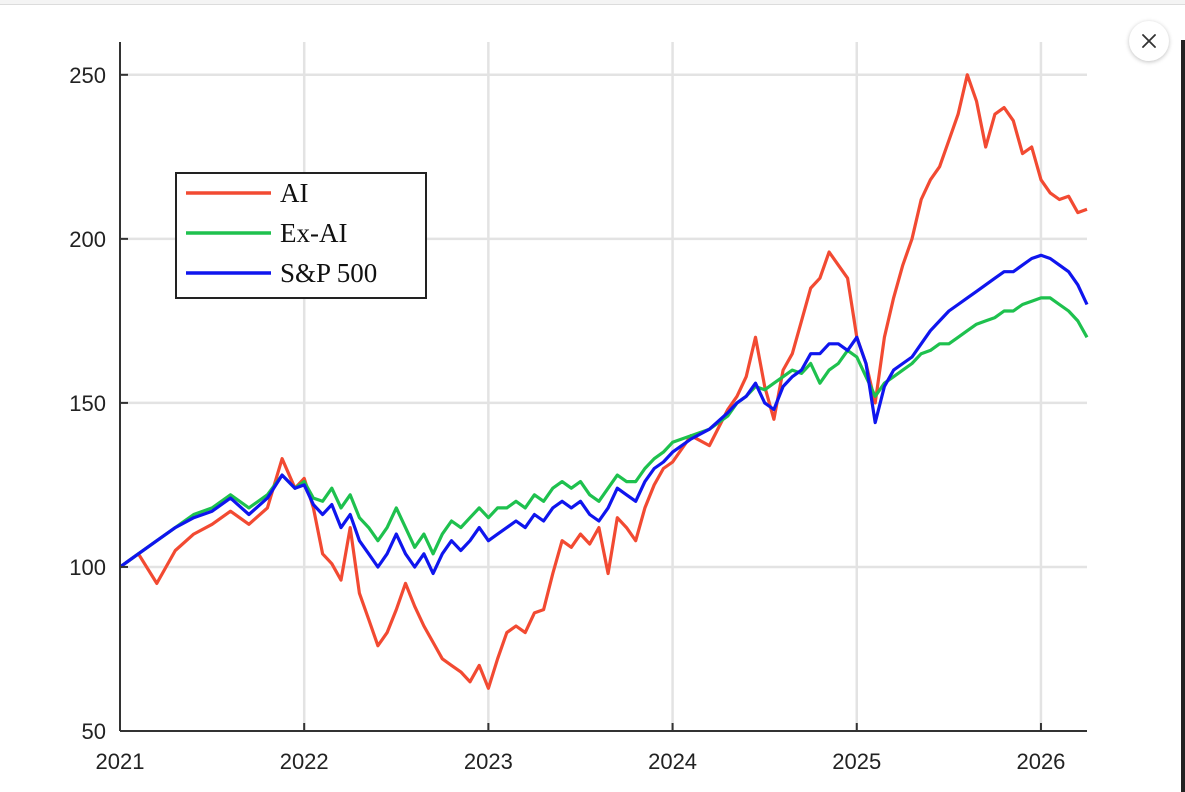 The height and width of the screenshot is (792, 1185). I want to click on x-tick-label: 2023, so click(488, 761).